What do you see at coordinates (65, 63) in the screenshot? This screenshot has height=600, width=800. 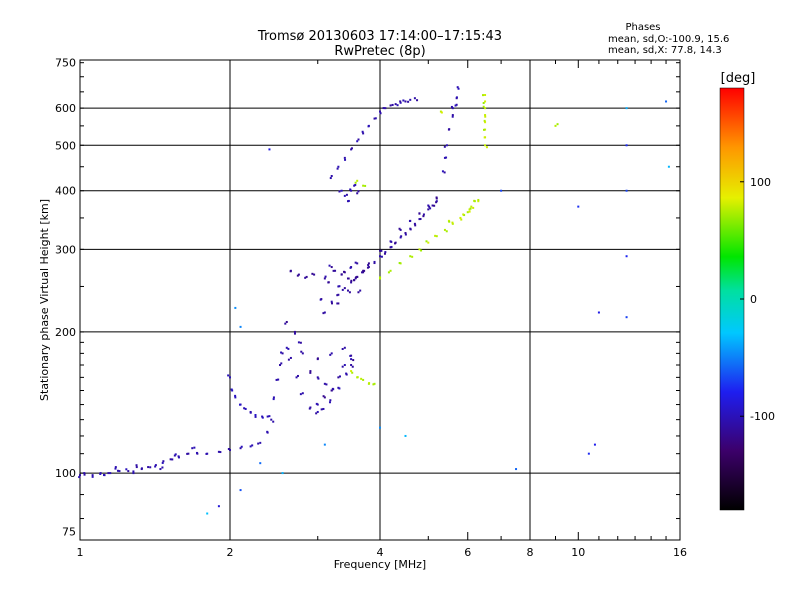 I see `y-tick-label: 750` at bounding box center [65, 63].